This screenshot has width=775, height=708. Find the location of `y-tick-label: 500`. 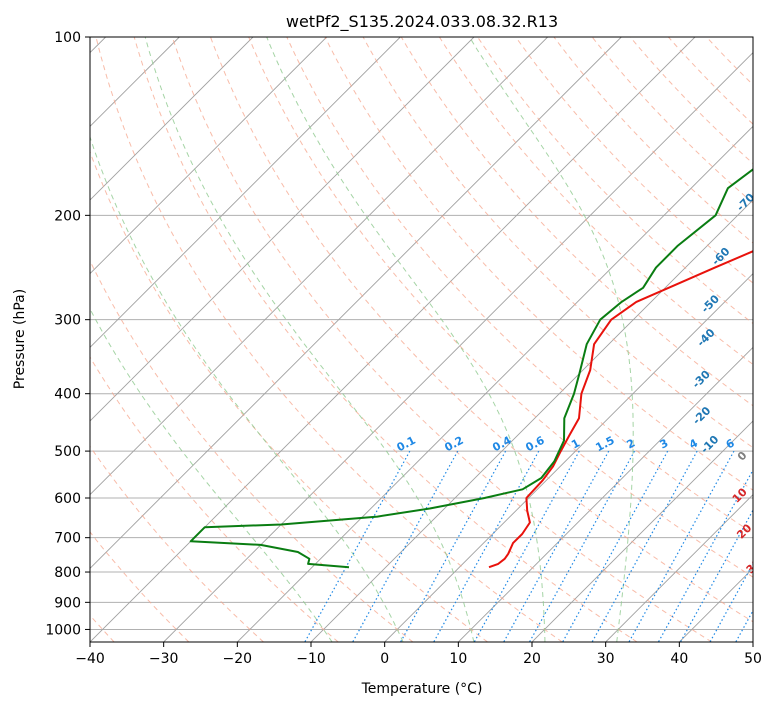

y-tick-label: 500 is located at coordinates (67, 452).